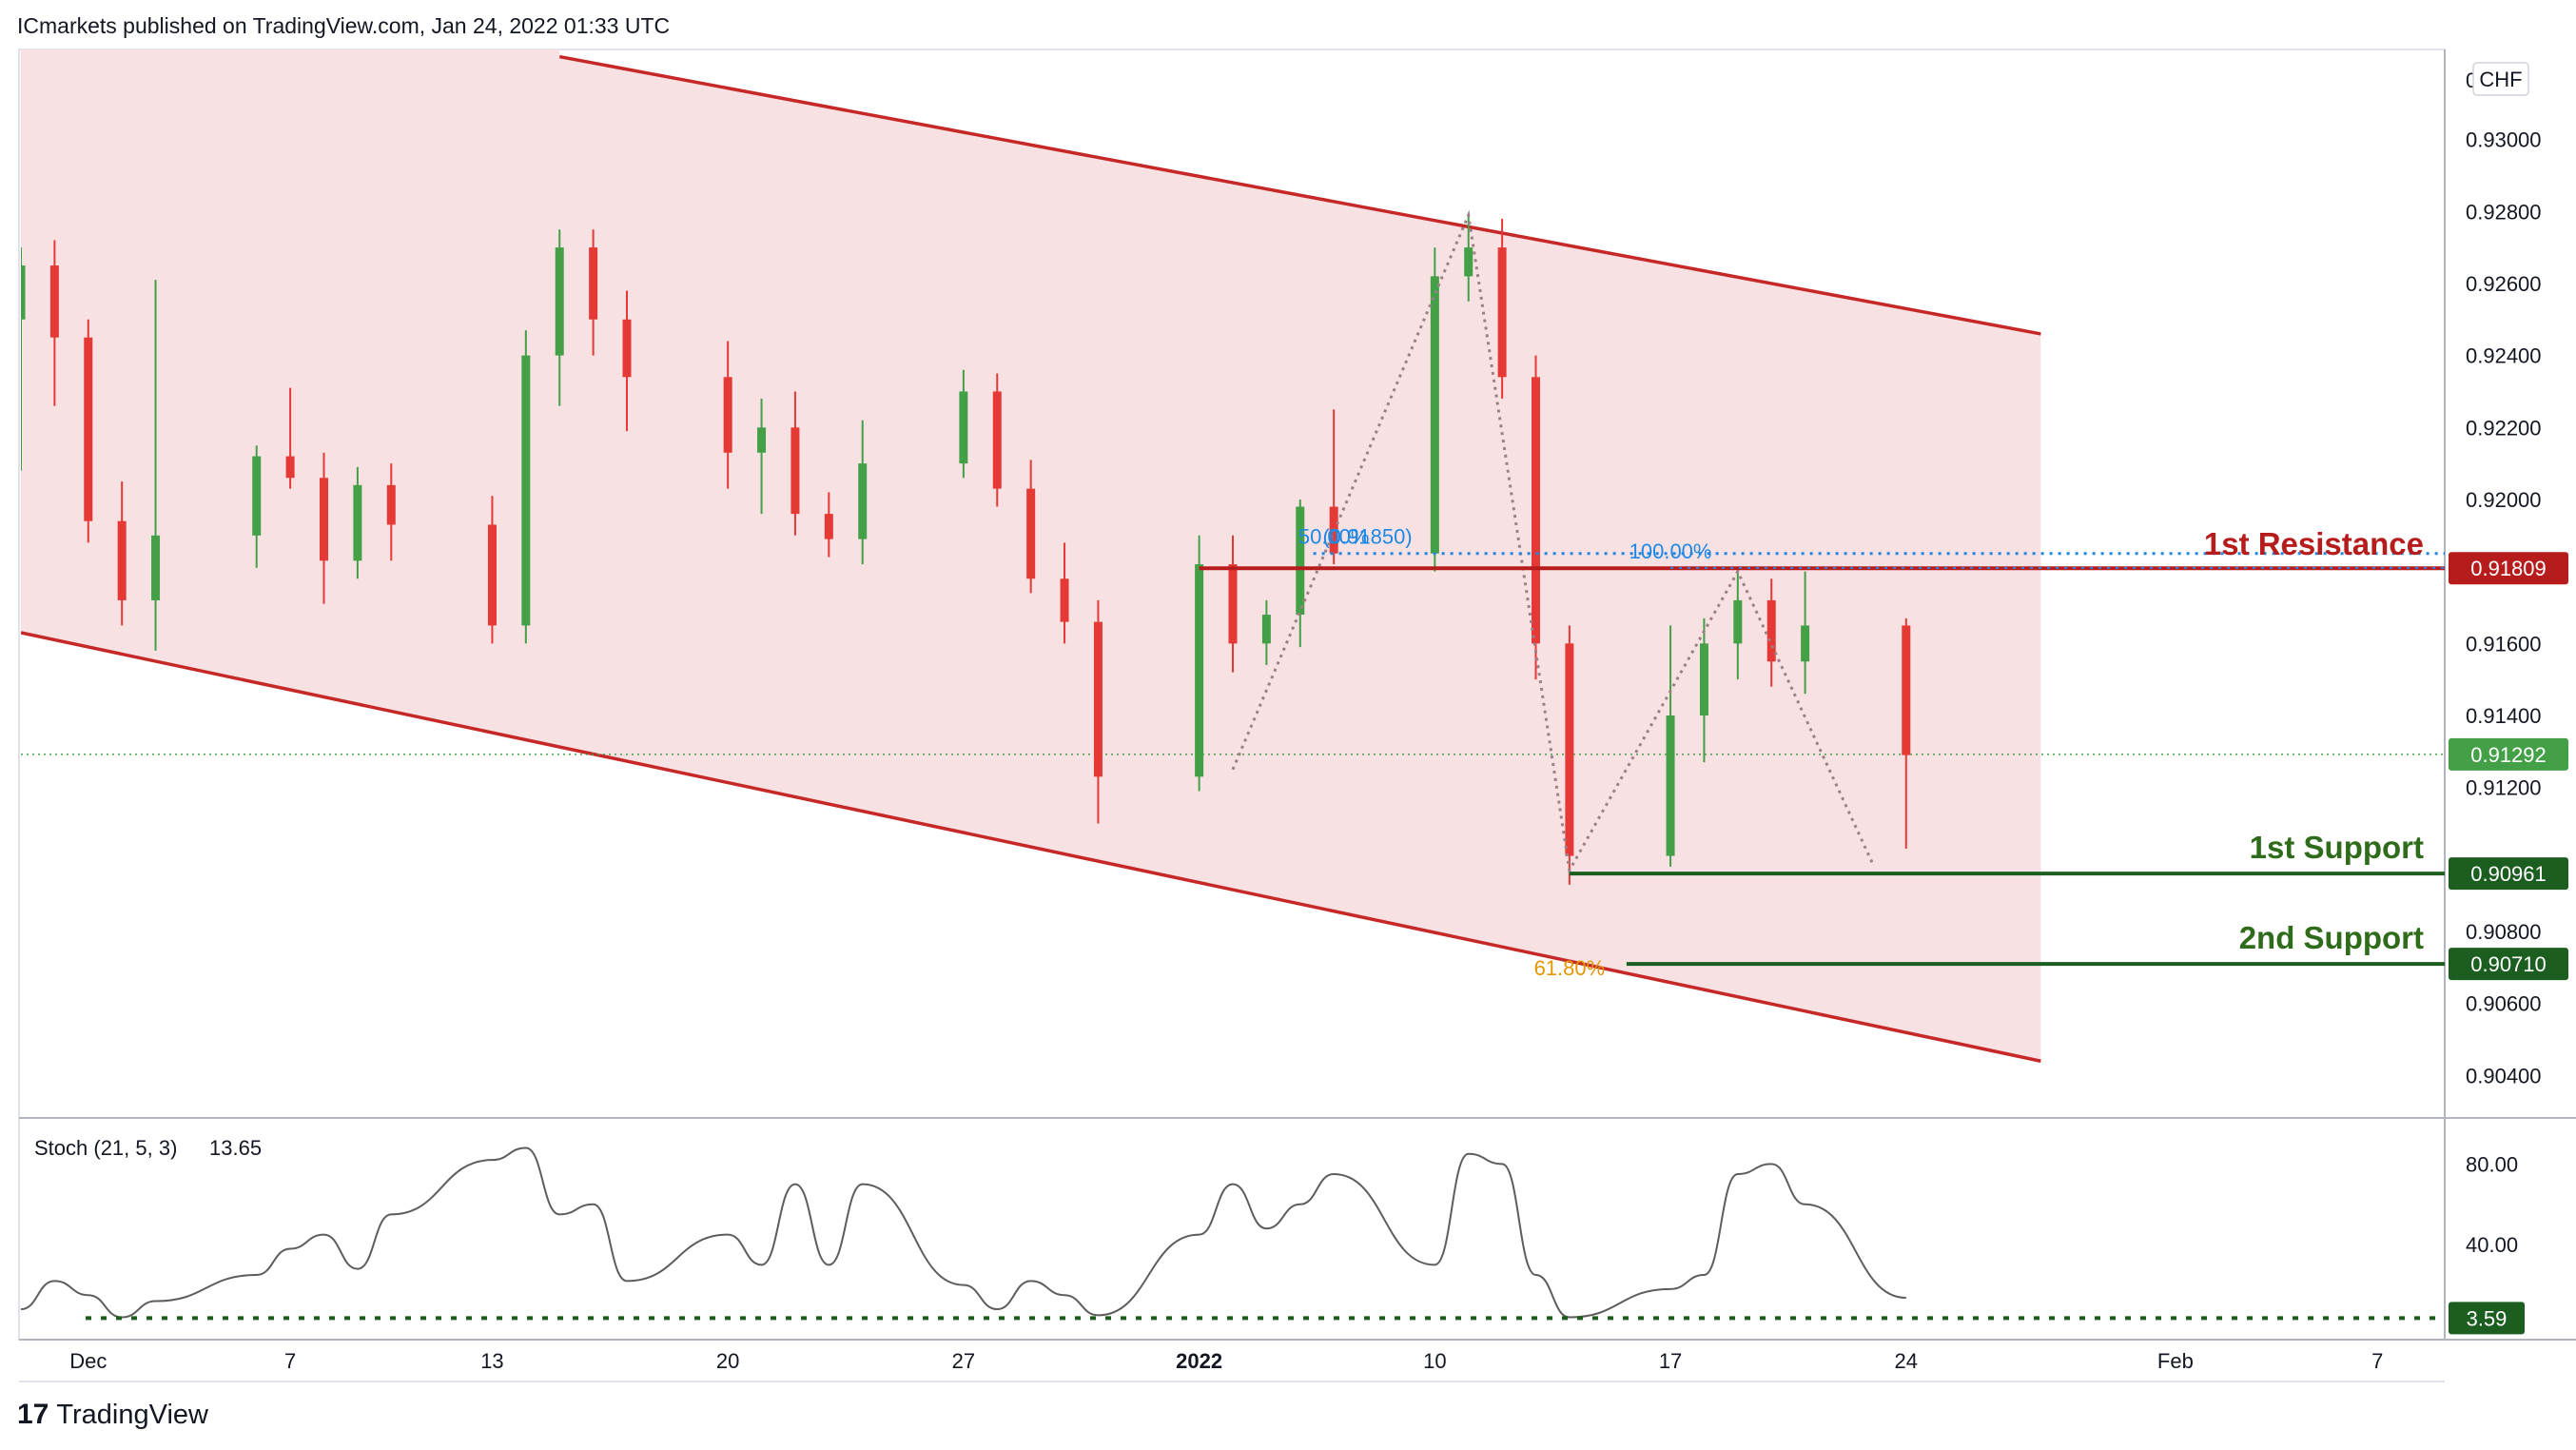  Describe the element at coordinates (1233, 1233) in the screenshot. I see `stochastic-pane` at that location.